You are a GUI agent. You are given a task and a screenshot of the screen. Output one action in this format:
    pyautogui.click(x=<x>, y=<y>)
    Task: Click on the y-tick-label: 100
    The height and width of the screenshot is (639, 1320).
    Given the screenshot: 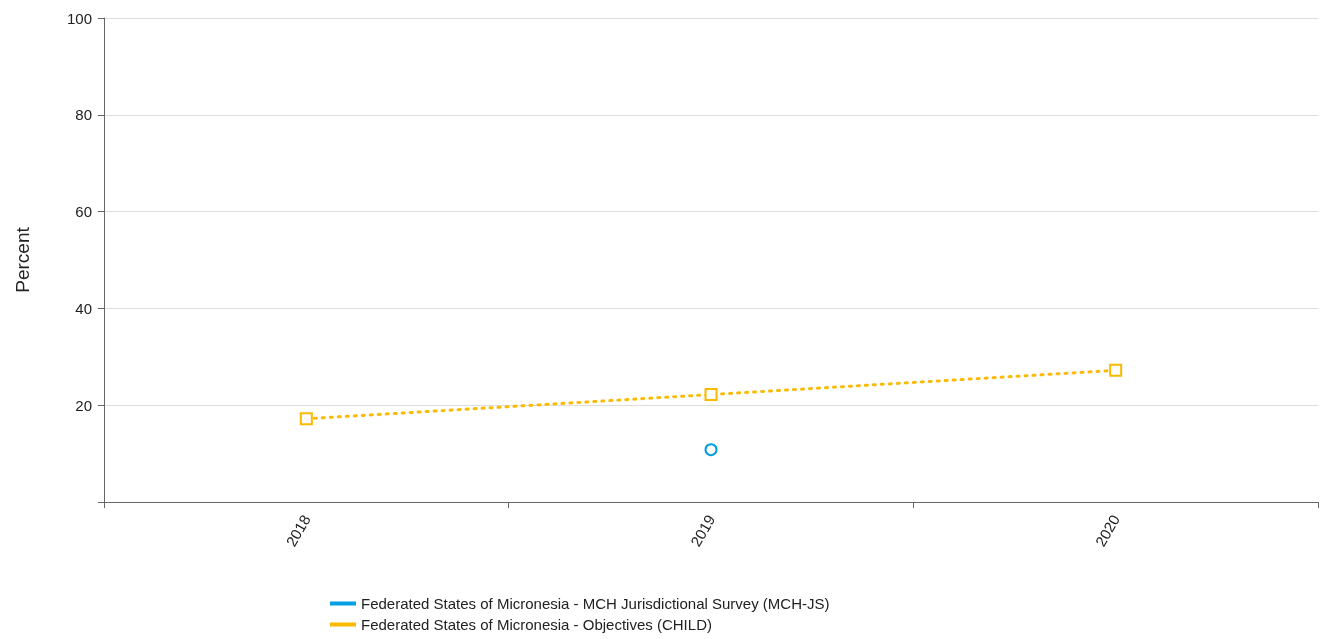 What is the action you would take?
    pyautogui.click(x=79, y=18)
    